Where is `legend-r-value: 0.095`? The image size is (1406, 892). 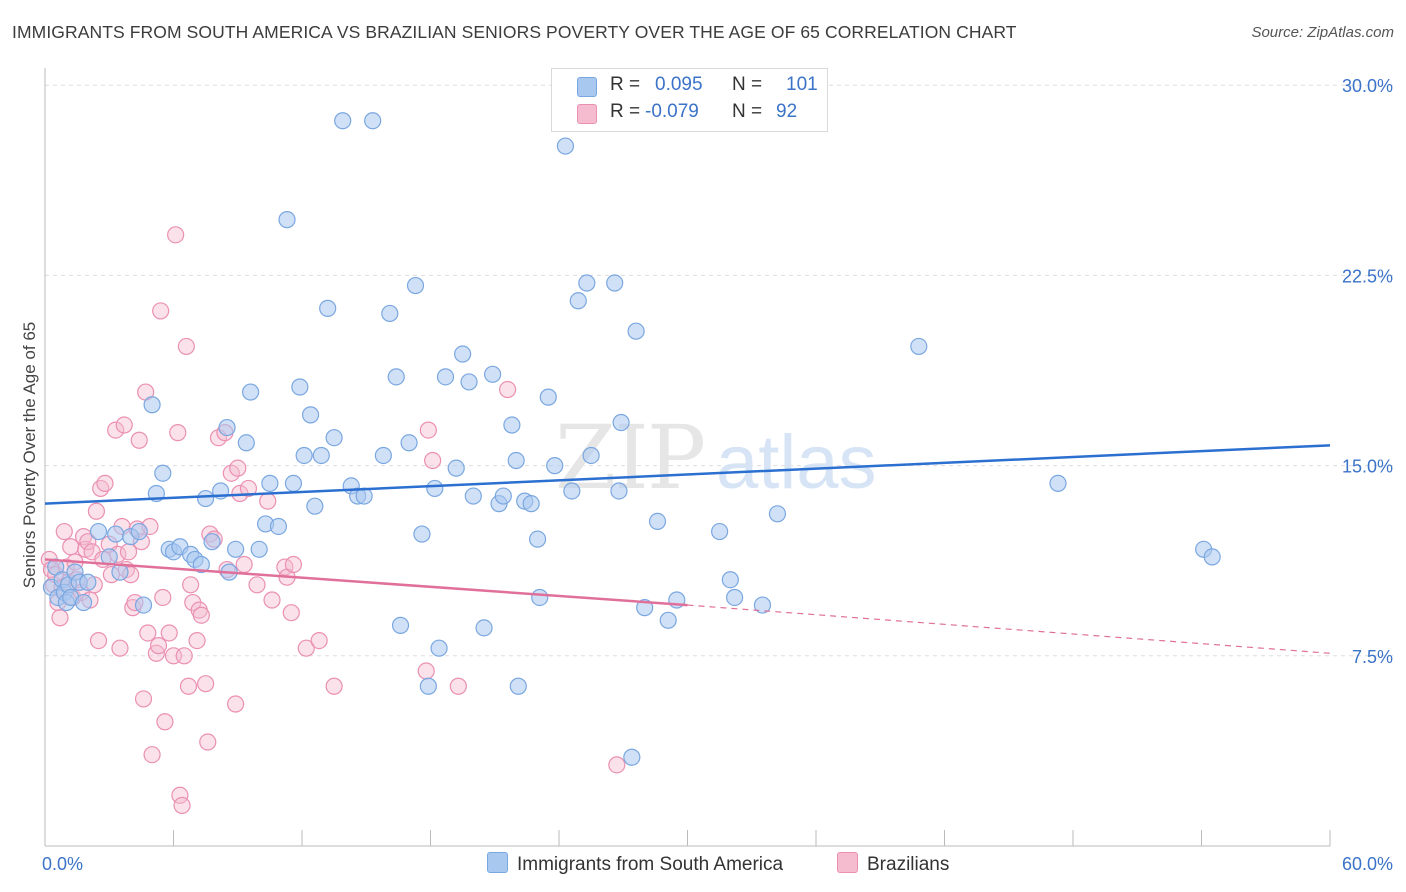
legend-r-value: 0.095 is located at coordinates (679, 84).